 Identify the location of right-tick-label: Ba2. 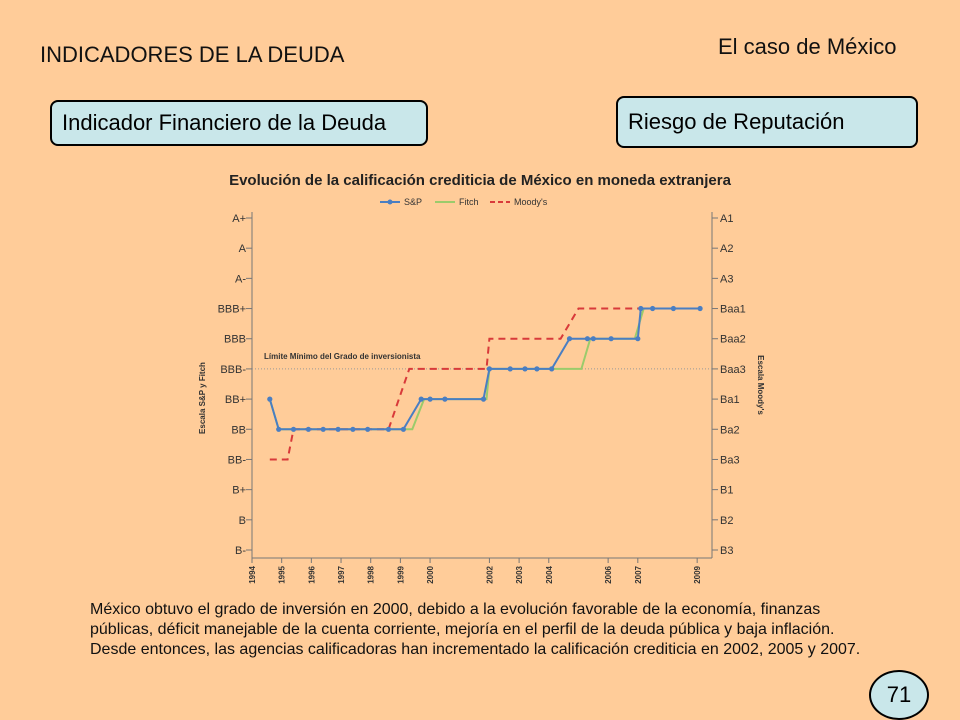
(730, 430).